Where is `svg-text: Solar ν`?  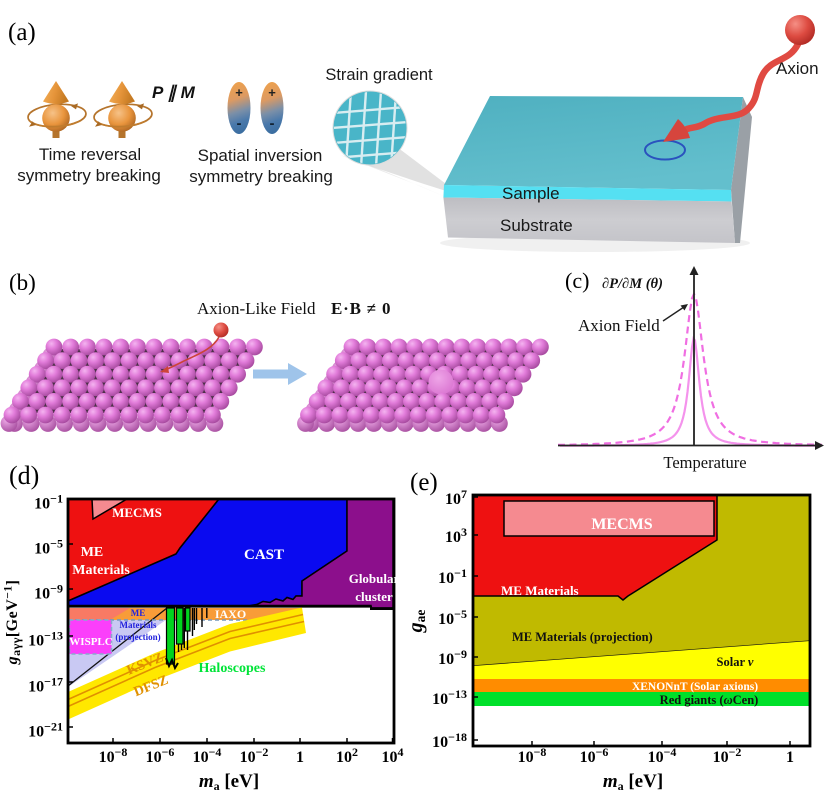 svg-text: Solar ν is located at coordinates (735, 662).